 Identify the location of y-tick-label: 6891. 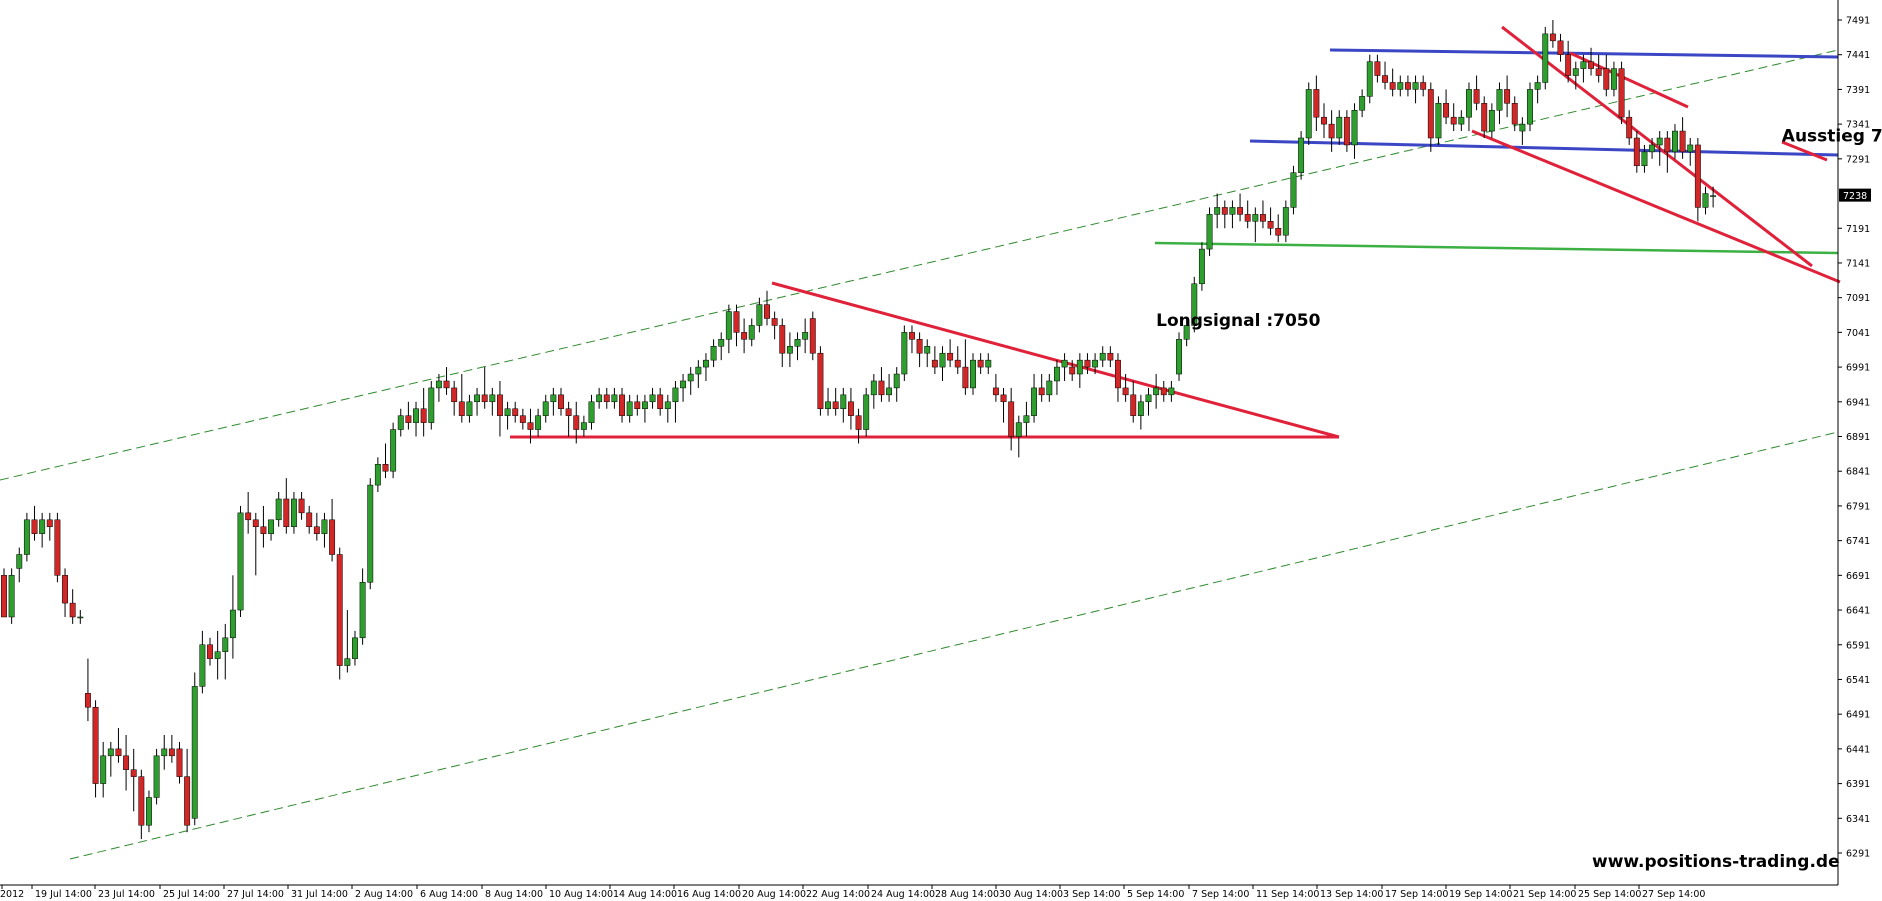
(1858, 437).